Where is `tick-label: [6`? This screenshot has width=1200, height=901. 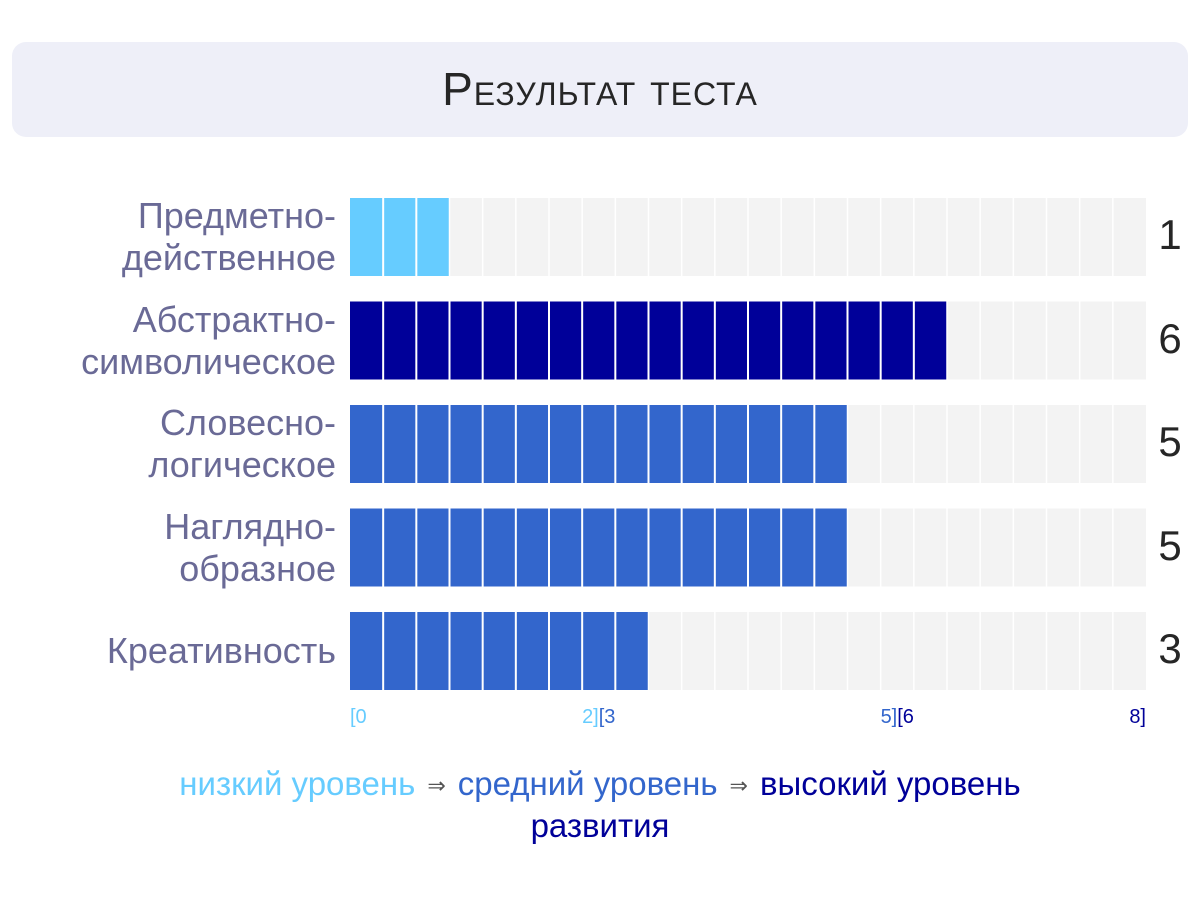 tick-label: [6 is located at coordinates (905, 717).